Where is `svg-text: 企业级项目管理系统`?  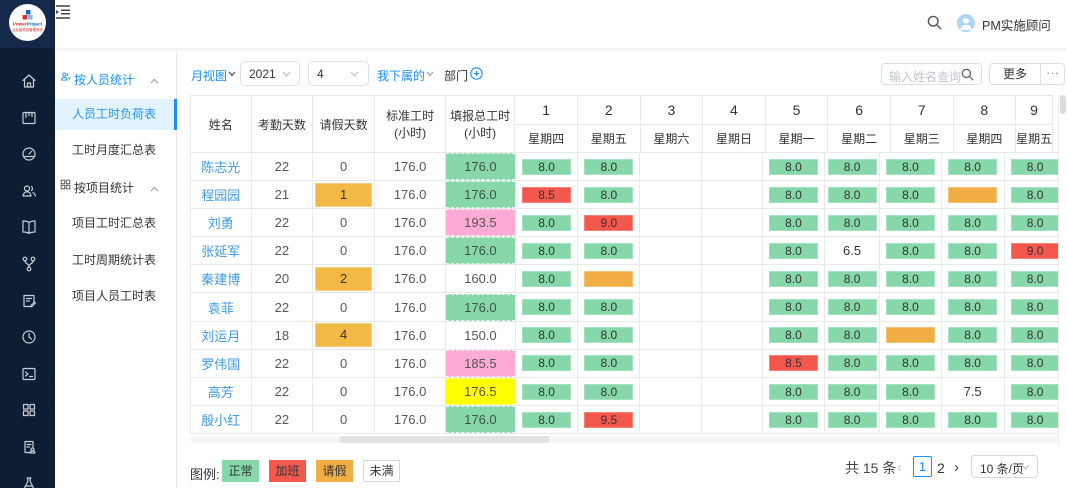
svg-text: 企业级项目管理系统 is located at coordinates (27, 29).